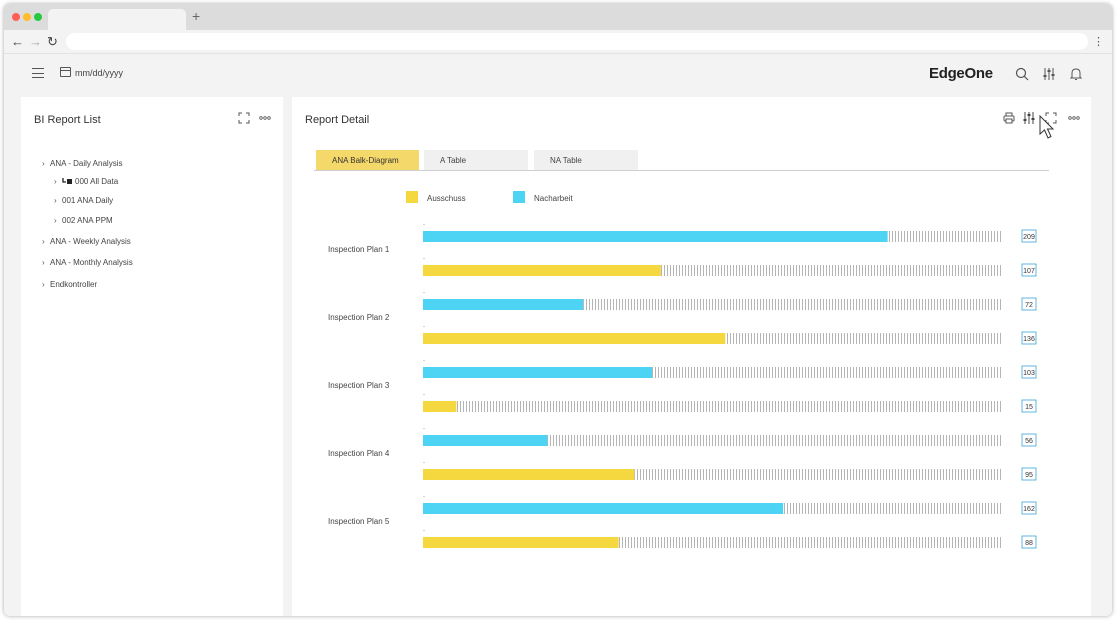 The height and width of the screenshot is (624, 1118). What do you see at coordinates (17, 41) in the screenshot?
I see `back-icon: ←` at bounding box center [17, 41].